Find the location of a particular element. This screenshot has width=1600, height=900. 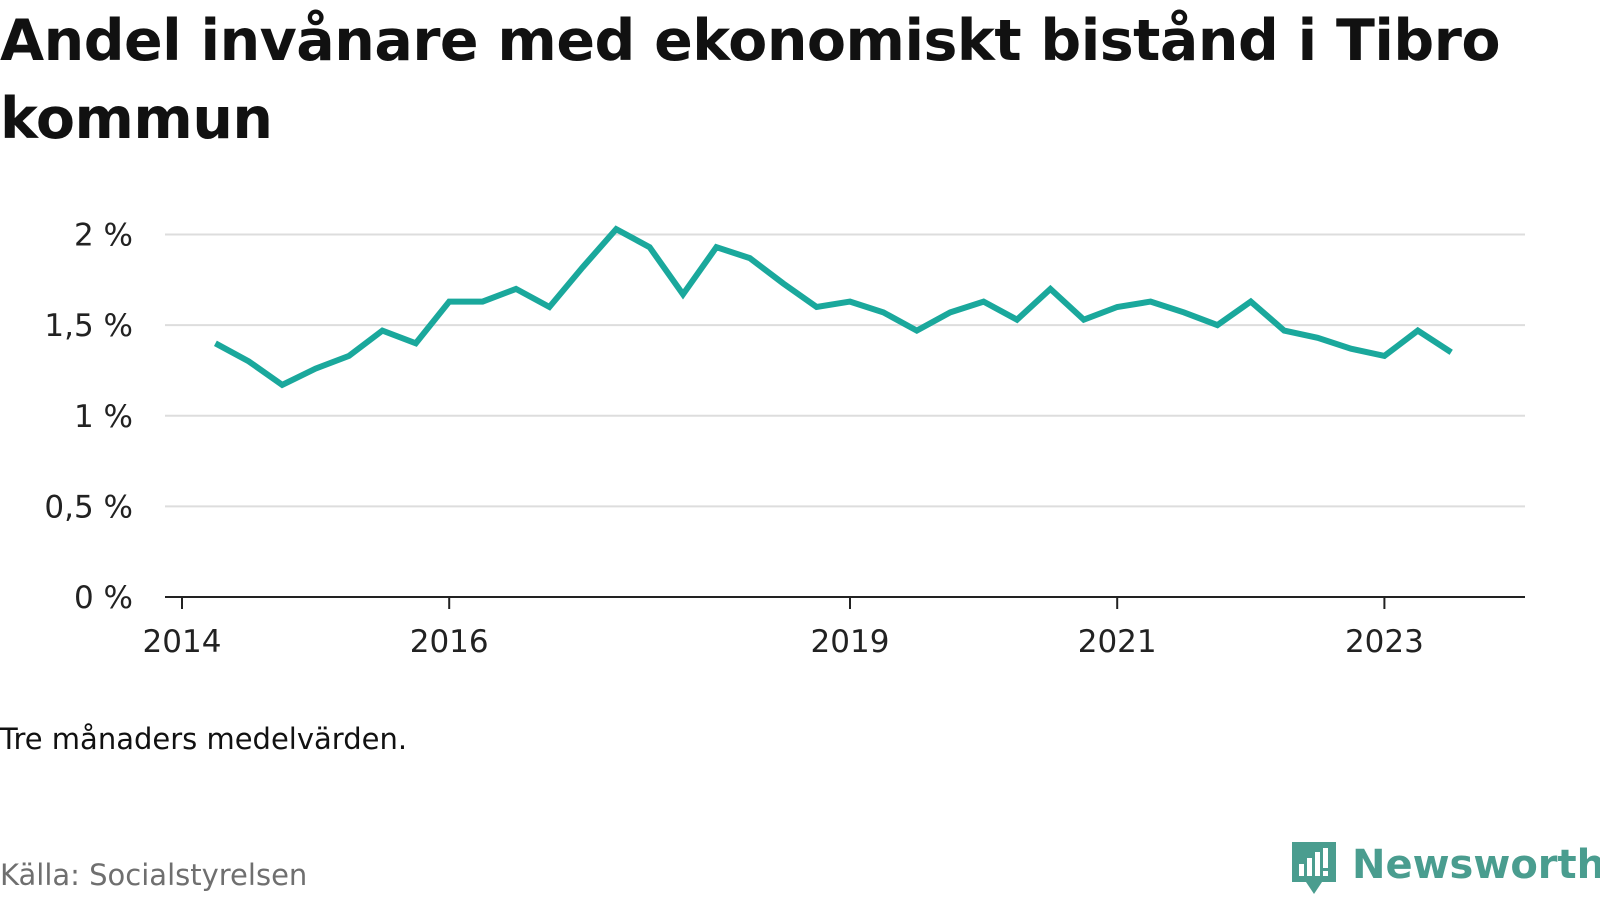

series-line is located at coordinates (833, 307).